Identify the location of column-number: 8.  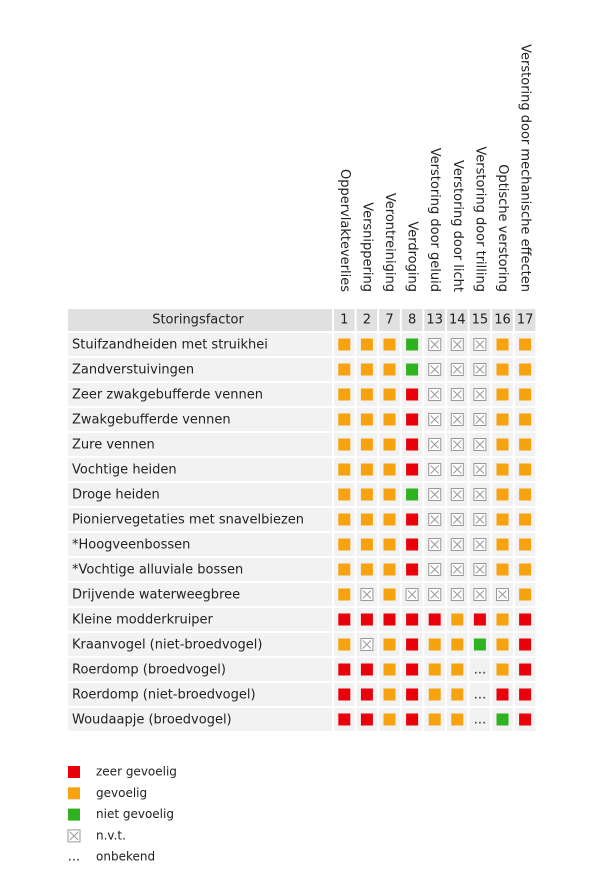
(412, 320).